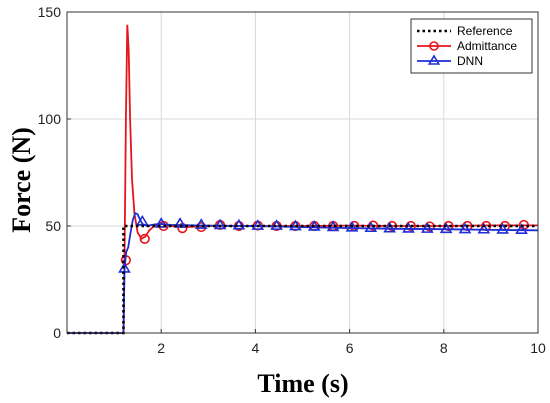 This screenshot has height=403, width=550. Describe the element at coordinates (161, 348) in the screenshot. I see `x-tick-label: 2` at that location.